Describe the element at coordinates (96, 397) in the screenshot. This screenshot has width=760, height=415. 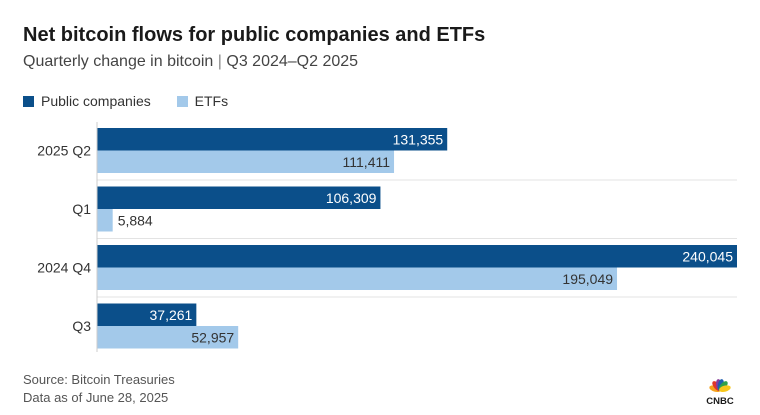
I see `data-date-note: Data as of June 28, 2025` at that location.